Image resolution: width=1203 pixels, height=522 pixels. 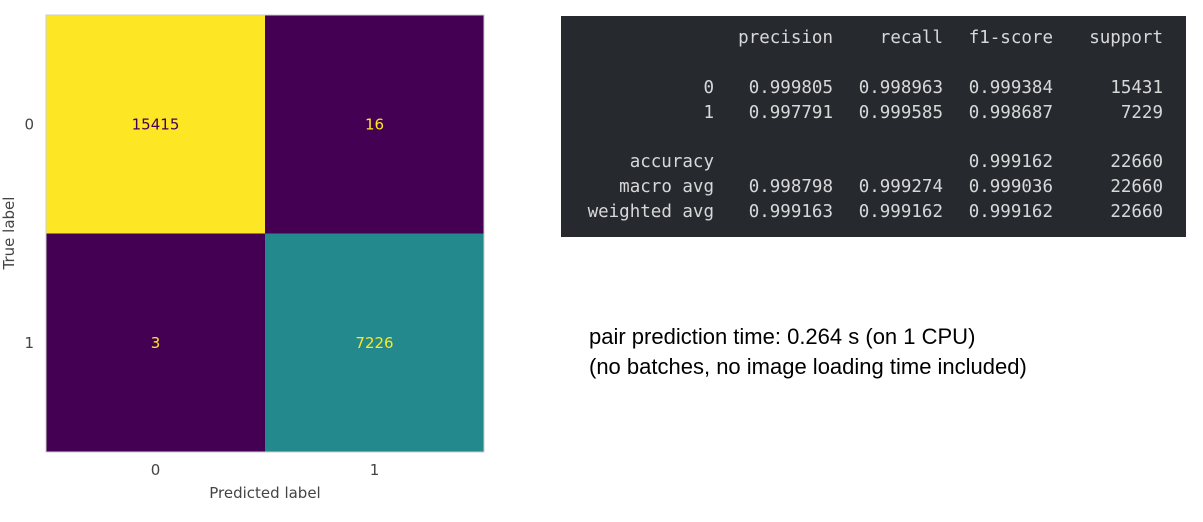 I want to click on report-row-3-precision: 0.998798, so click(x=790, y=187).